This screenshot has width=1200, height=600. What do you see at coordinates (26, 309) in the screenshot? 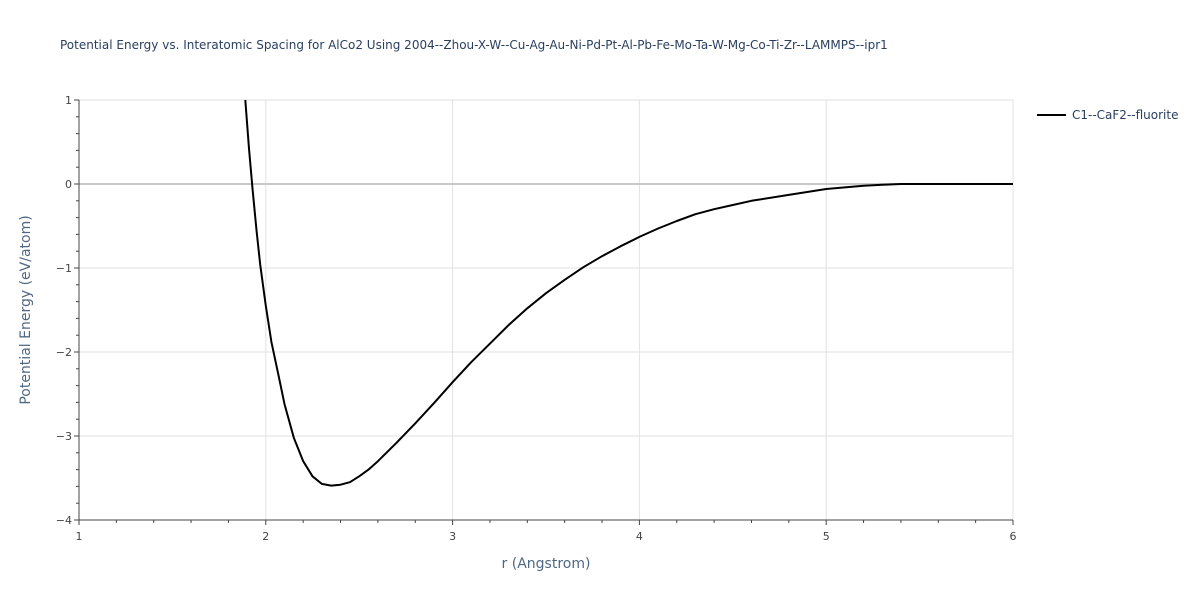
I see `y-axis-title: Potential Energy (eV/atom)` at bounding box center [26, 309].